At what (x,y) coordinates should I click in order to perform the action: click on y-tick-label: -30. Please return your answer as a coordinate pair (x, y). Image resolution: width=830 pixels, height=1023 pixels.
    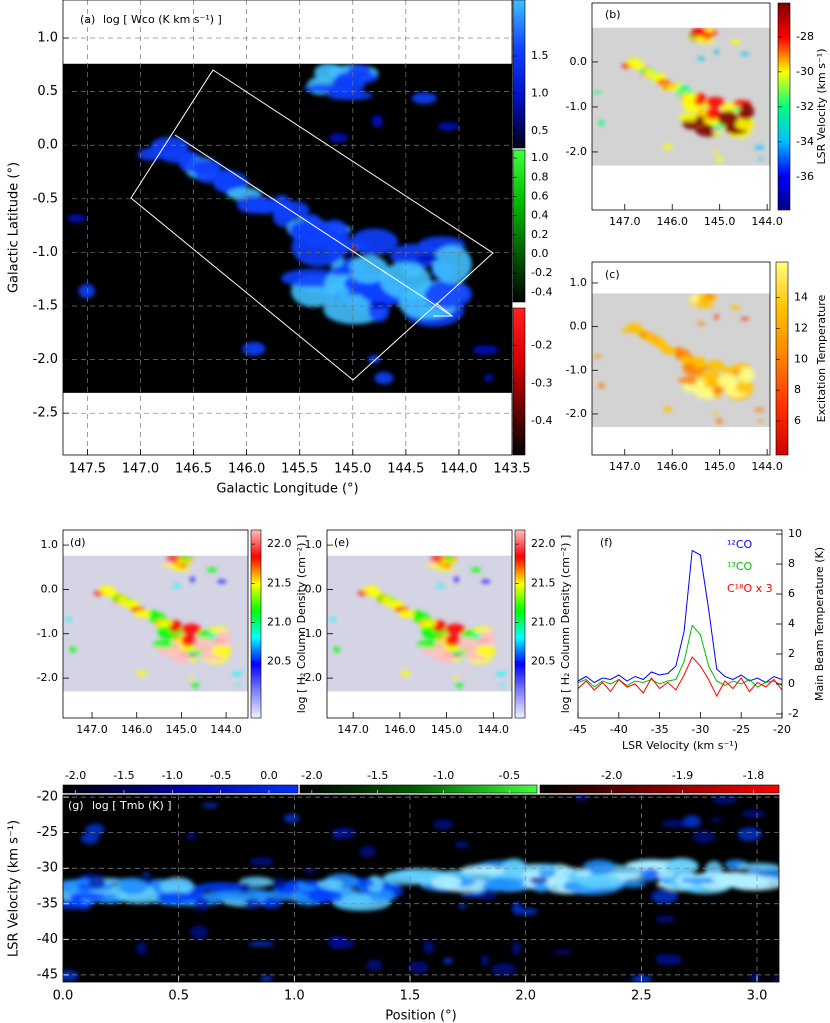
    Looking at the image, I should click on (47, 868).